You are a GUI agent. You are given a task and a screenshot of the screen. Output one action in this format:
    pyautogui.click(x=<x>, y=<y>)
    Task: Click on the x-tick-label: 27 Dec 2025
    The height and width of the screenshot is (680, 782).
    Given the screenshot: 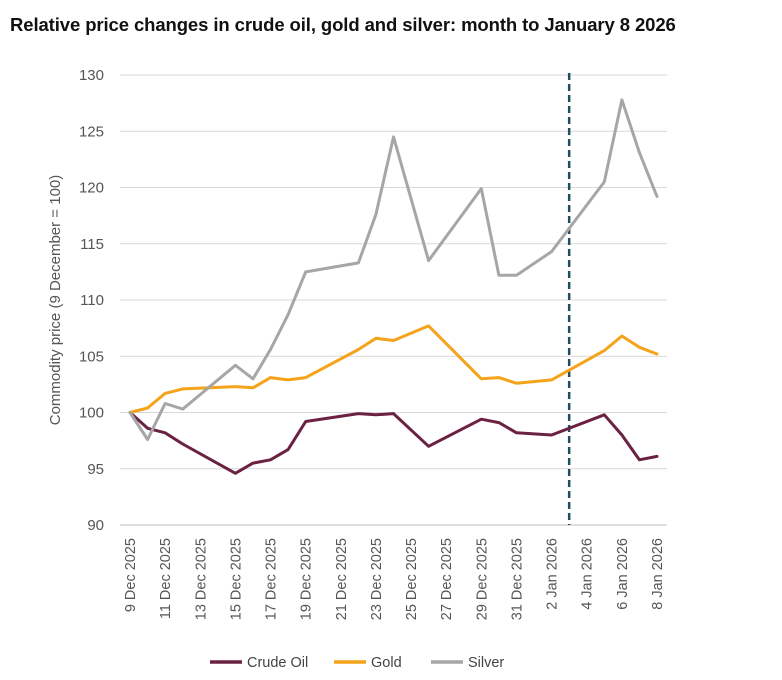 What is the action you would take?
    pyautogui.click(x=447, y=579)
    